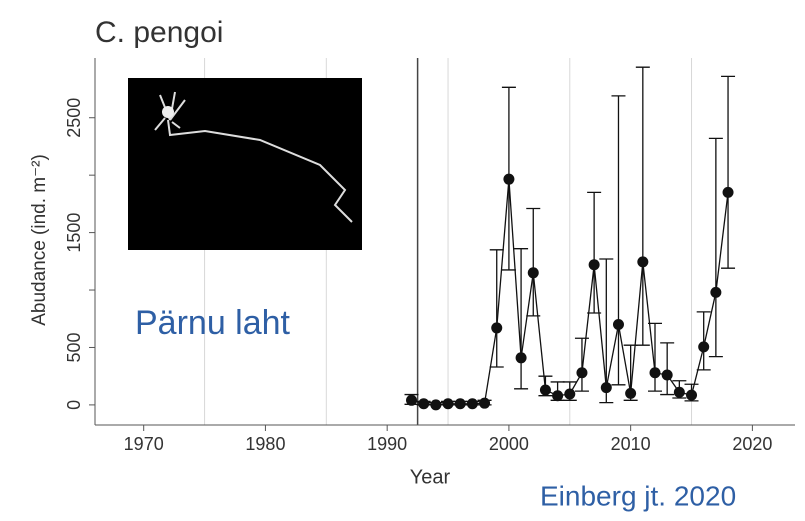 The height and width of the screenshot is (521, 805). I want to click on x-tick-label: 2020, so click(752, 444).